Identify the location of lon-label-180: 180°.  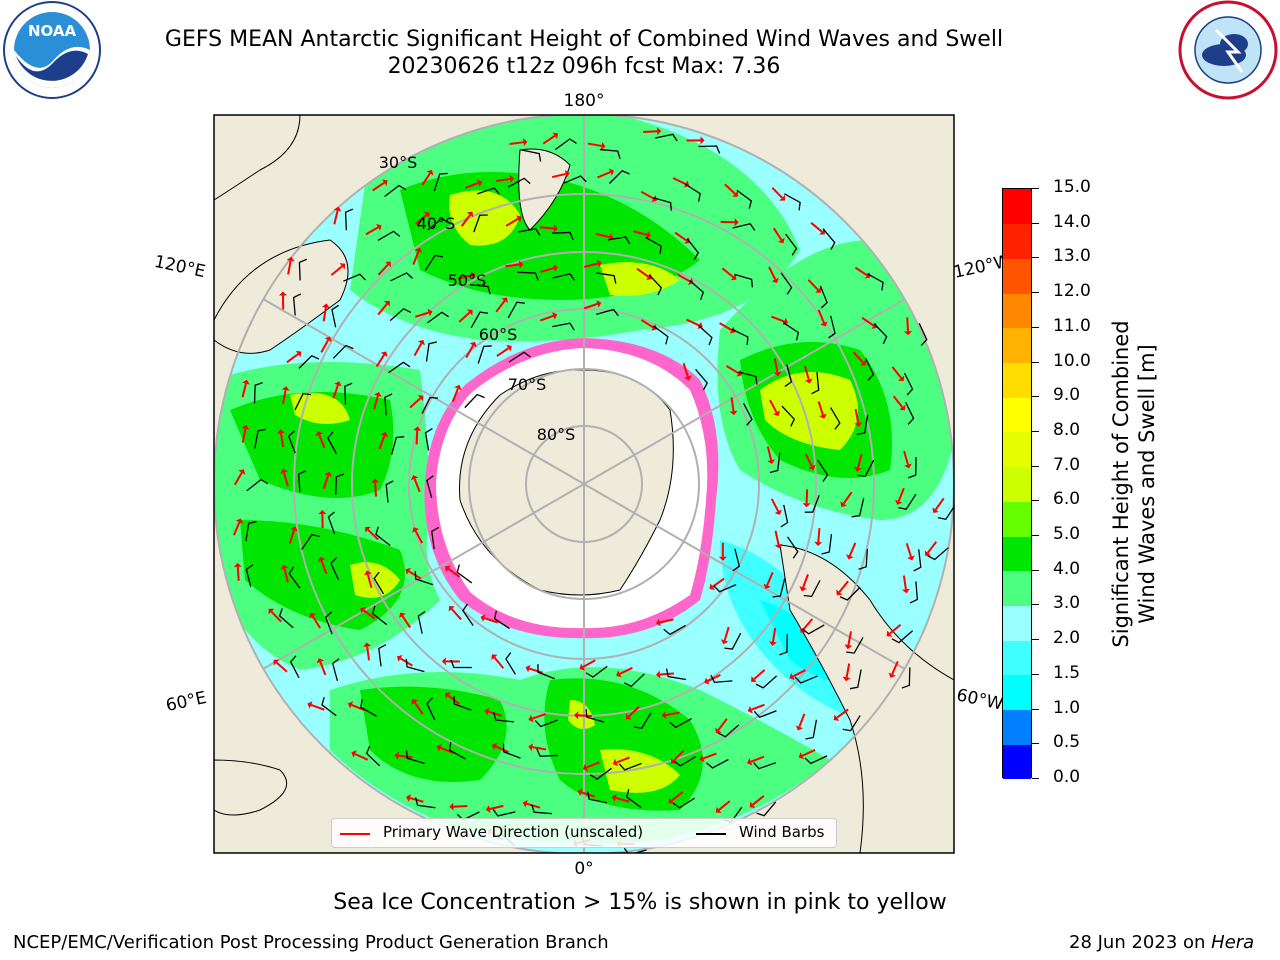
(584, 101).